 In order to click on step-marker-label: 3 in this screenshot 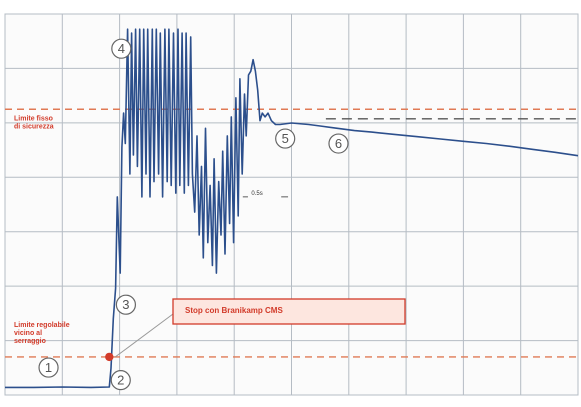, I will do `click(125, 304)`.